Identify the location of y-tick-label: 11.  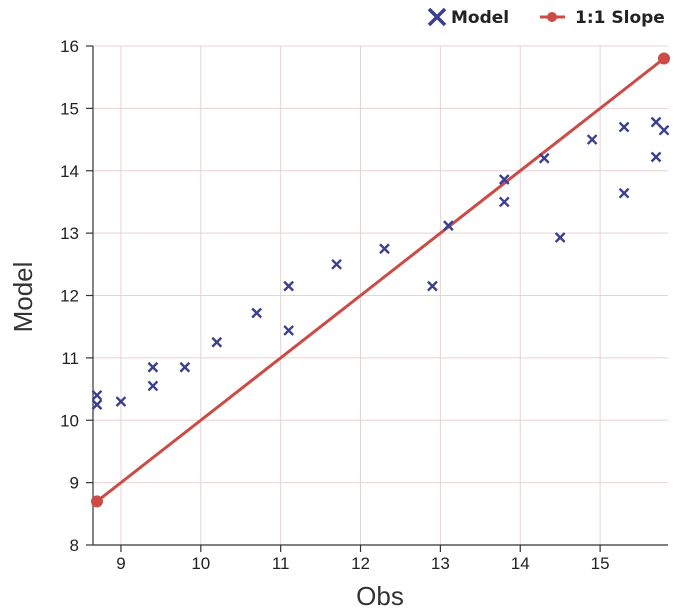
(70, 358).